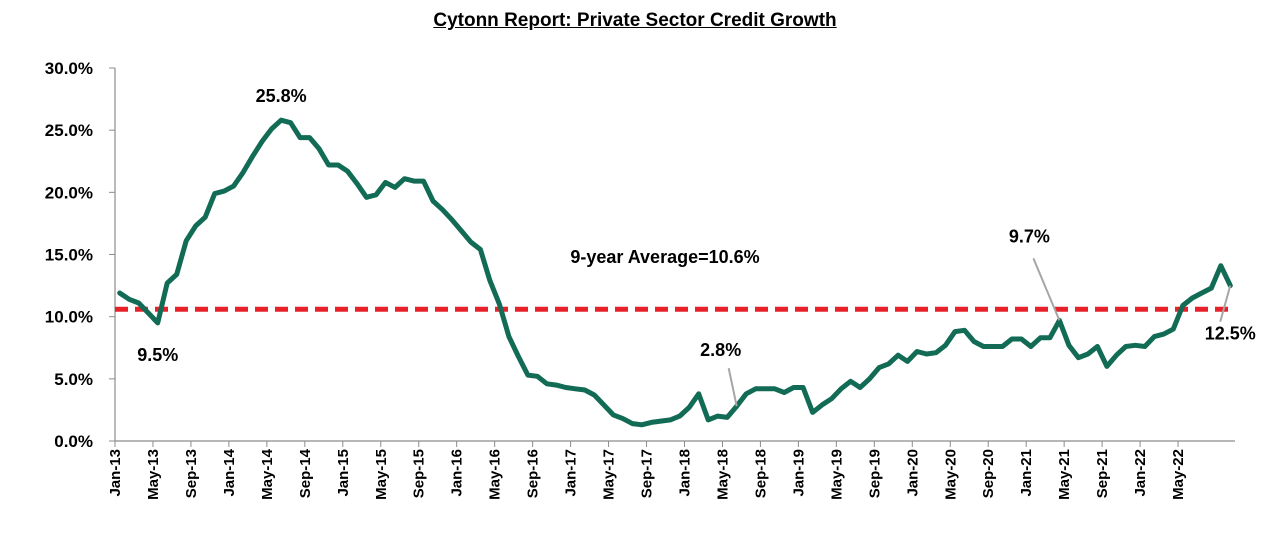  What do you see at coordinates (684, 473) in the screenshot?
I see `x-tick-label: Jan-18` at bounding box center [684, 473].